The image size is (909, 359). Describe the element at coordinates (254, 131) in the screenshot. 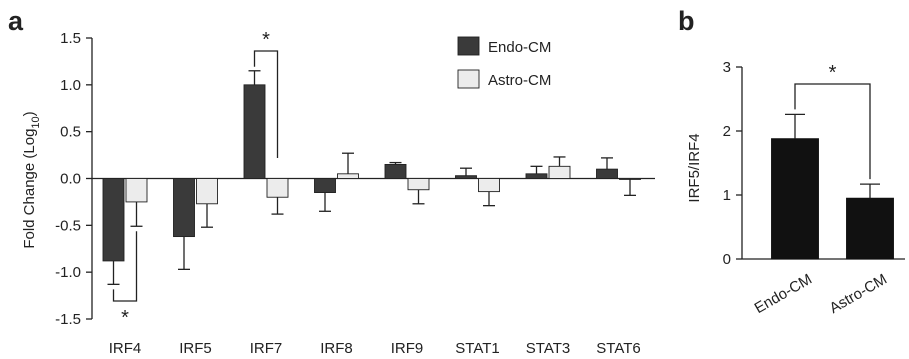

I see `panel-a-bar-endo-cm-irf7` at that location.